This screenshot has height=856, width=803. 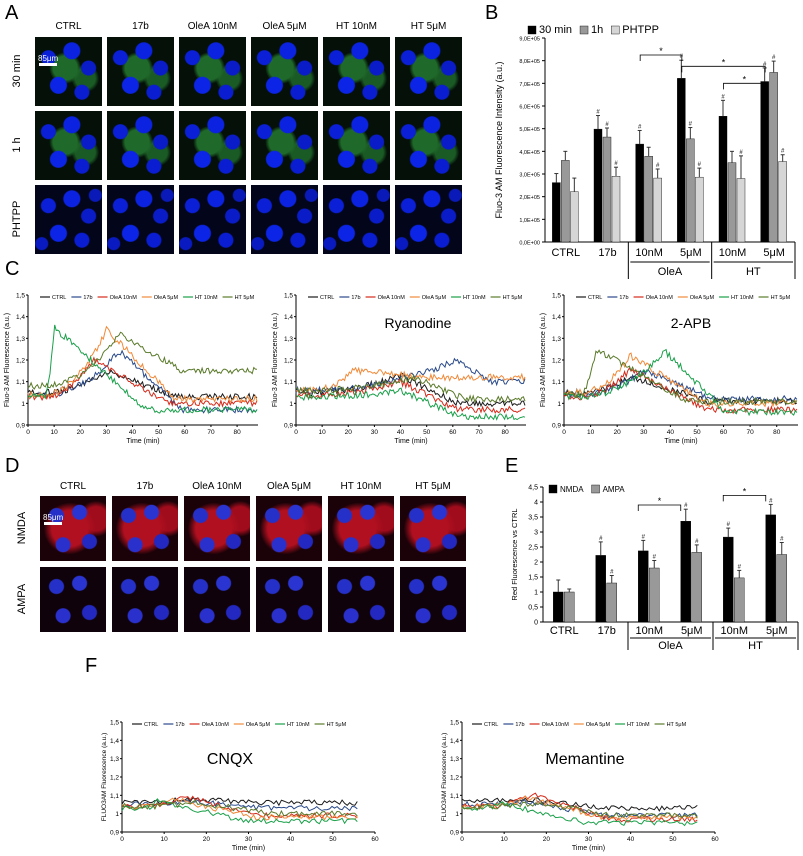 I want to click on row-header: PHTPP, so click(x=17, y=218).